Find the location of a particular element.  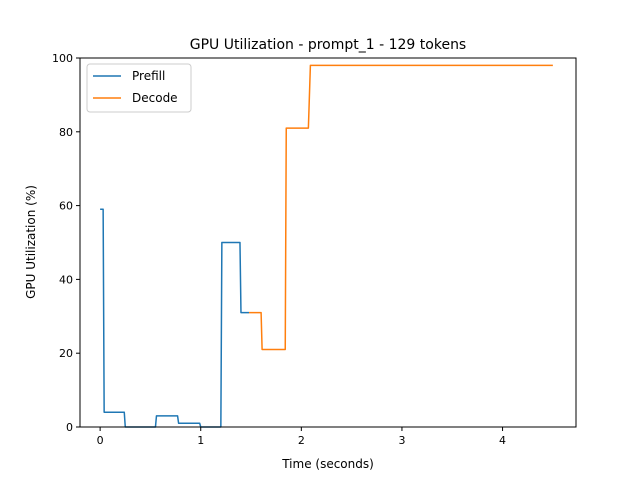

y-axis-label: GPU Utilization (%) is located at coordinates (31, 242).